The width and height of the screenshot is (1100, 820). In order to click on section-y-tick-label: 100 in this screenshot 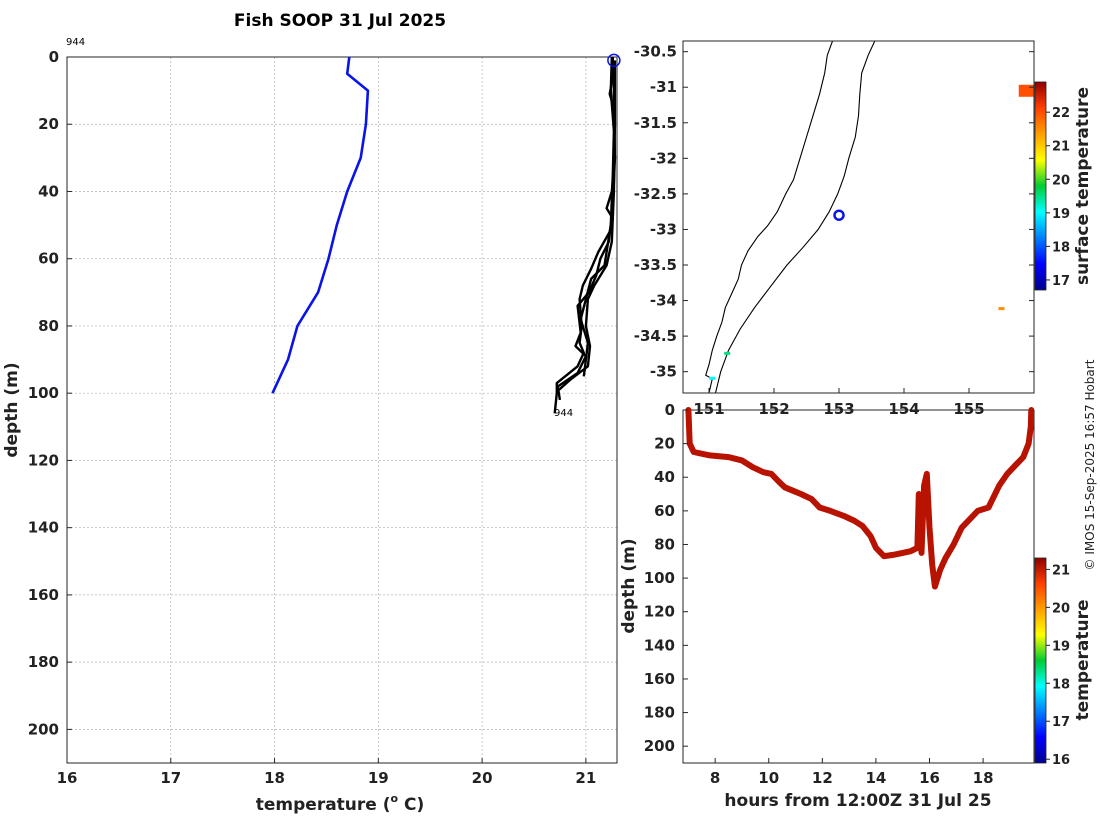, I will do `click(659, 578)`.